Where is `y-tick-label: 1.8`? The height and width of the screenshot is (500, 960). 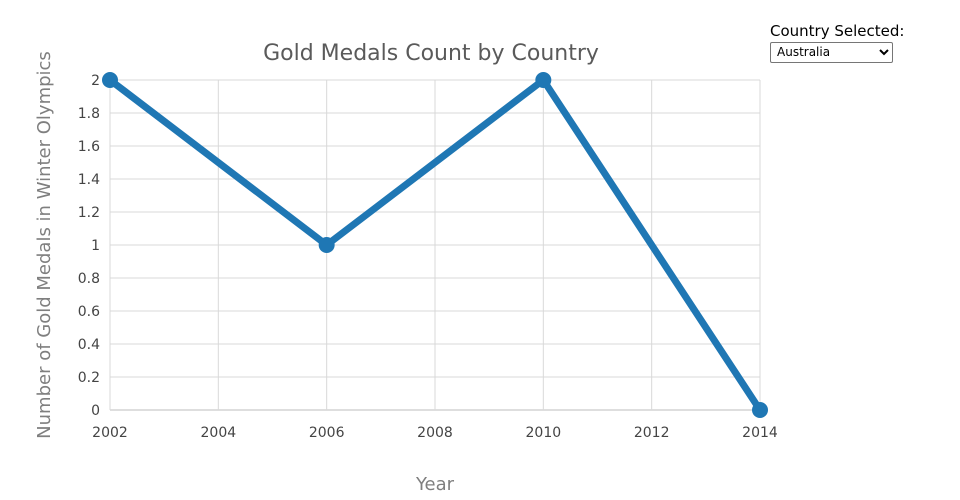 y-tick-label: 1.8 is located at coordinates (89, 114).